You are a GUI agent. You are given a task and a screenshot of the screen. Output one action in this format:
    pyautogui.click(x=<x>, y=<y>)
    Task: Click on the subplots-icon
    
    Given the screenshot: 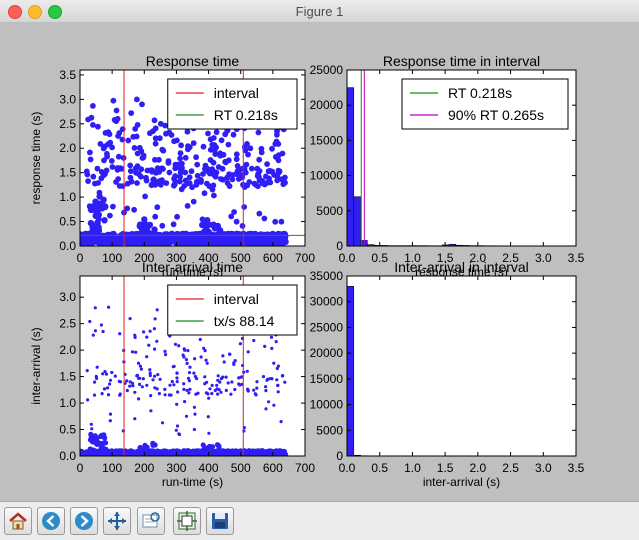 What is the action you would take?
    pyautogui.click(x=187, y=521)
    